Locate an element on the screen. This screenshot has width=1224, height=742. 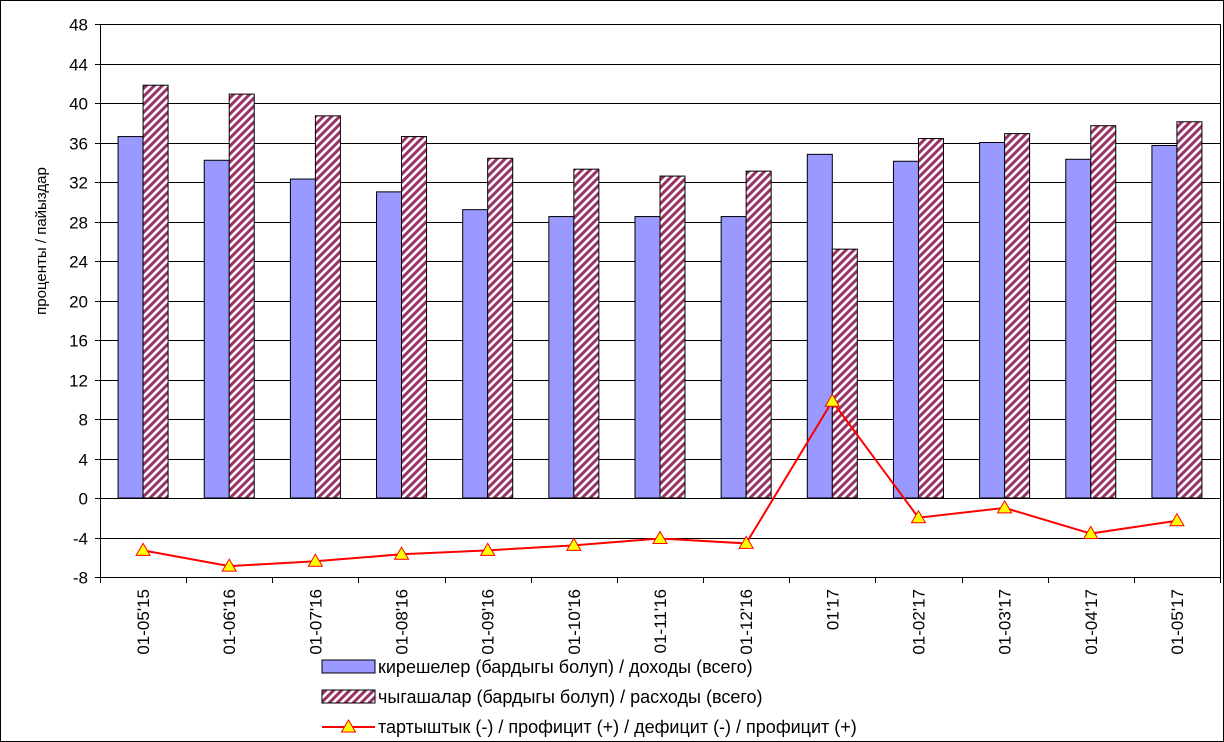
legend-swatch-expense is located at coordinates (348, 696).